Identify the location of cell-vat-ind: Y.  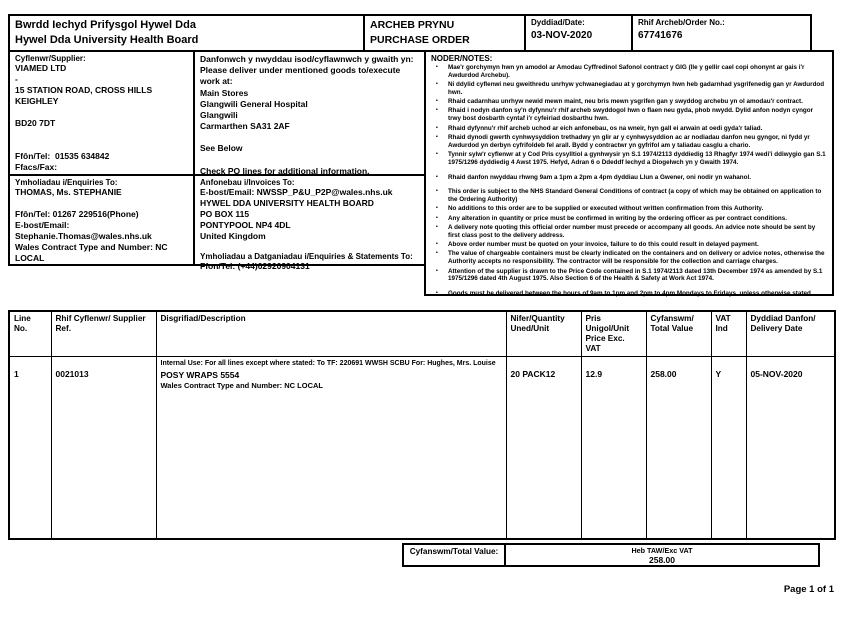
(728, 448).